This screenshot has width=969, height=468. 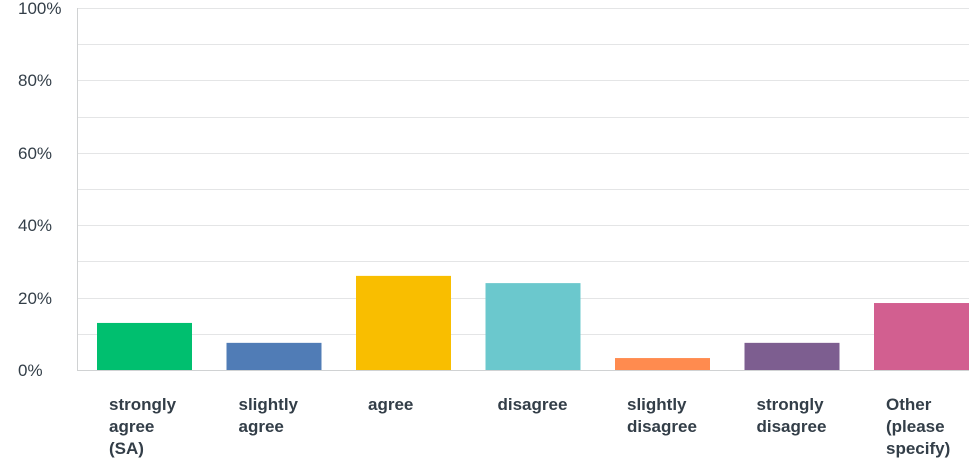 I want to click on x-category-label-line: (SA), so click(x=126, y=448).